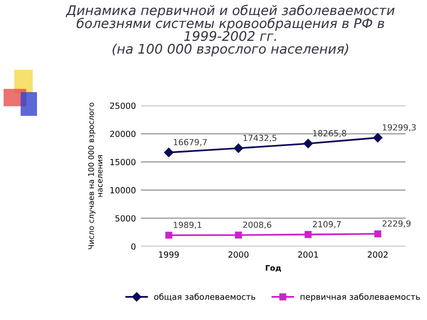  I want to click on data-label: 18265,8, so click(329, 134).